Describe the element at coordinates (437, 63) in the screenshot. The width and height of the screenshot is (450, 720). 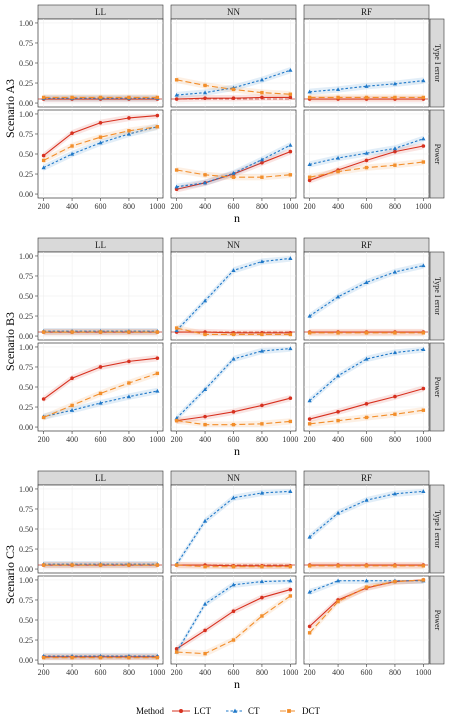
I see `row-strip-label: Type I error` at that location.